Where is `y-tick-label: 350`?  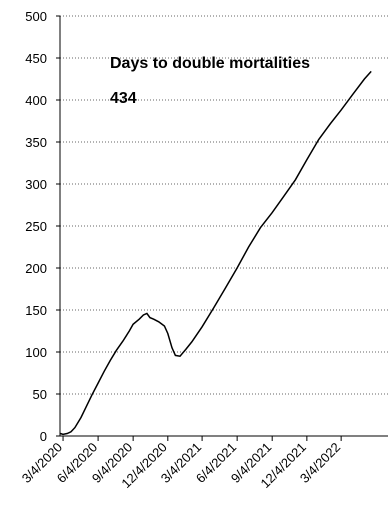 y-tick-label: 350 is located at coordinates (36, 142).